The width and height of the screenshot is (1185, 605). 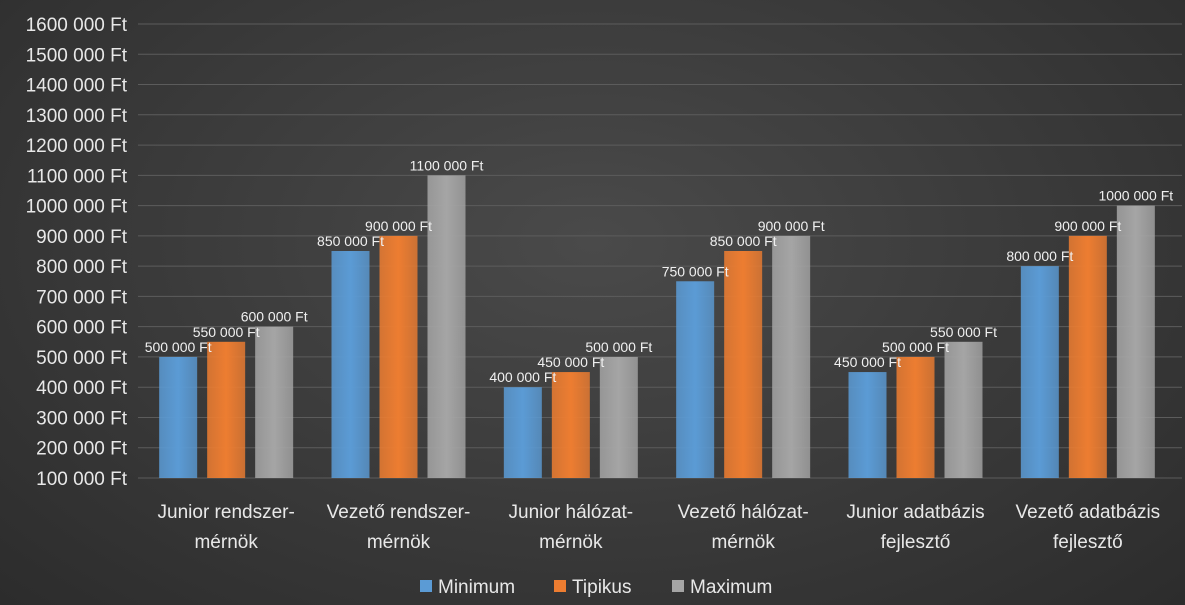 I want to click on y-tick-label: 300 000 Ft, so click(x=82, y=418).